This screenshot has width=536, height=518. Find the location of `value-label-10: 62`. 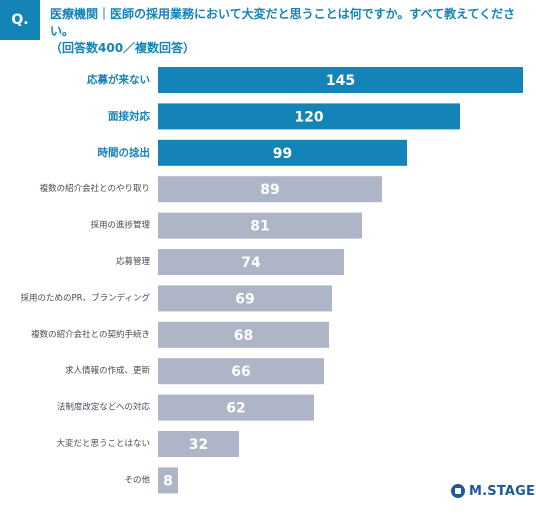

value-label-10: 62 is located at coordinates (235, 409).